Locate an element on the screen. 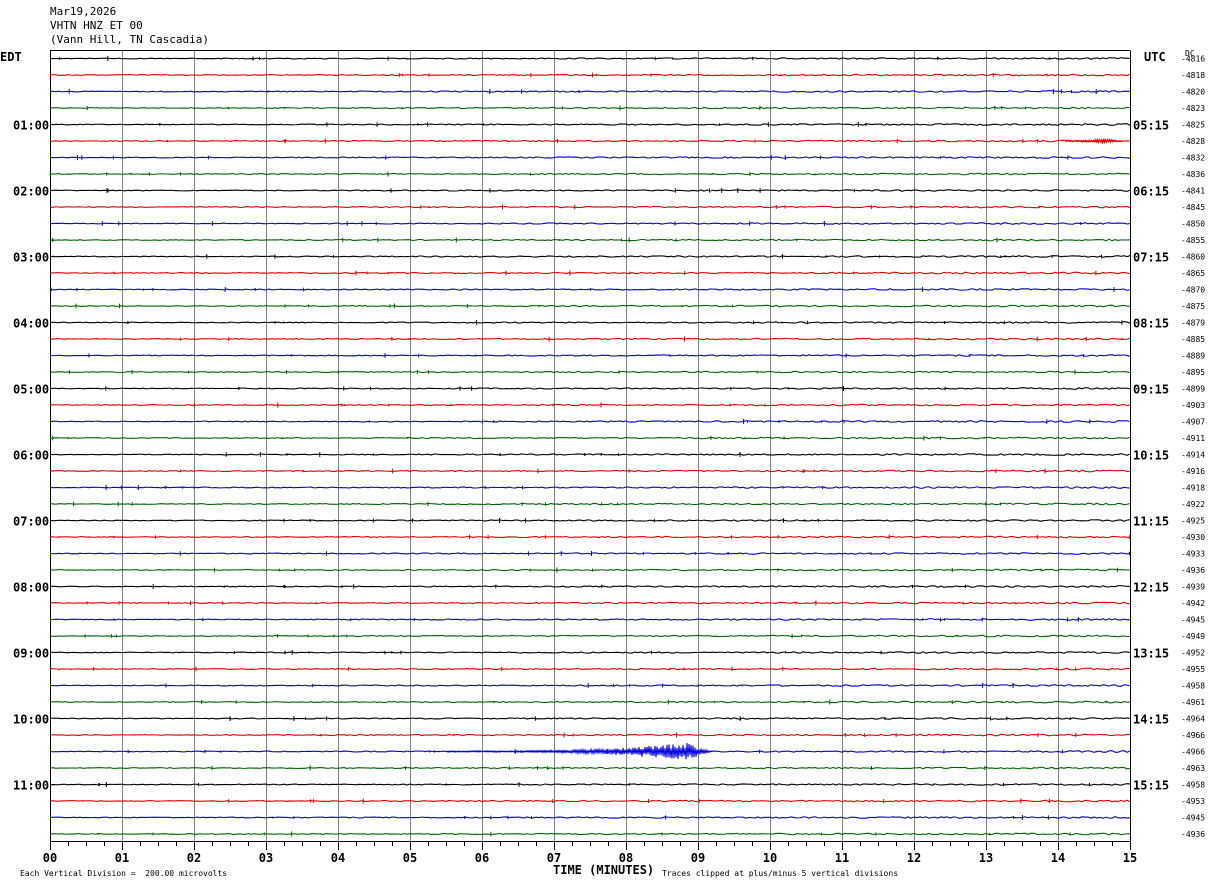 The image size is (1210, 886). dc-offset-label: -4907 is located at coordinates (1193, 422).